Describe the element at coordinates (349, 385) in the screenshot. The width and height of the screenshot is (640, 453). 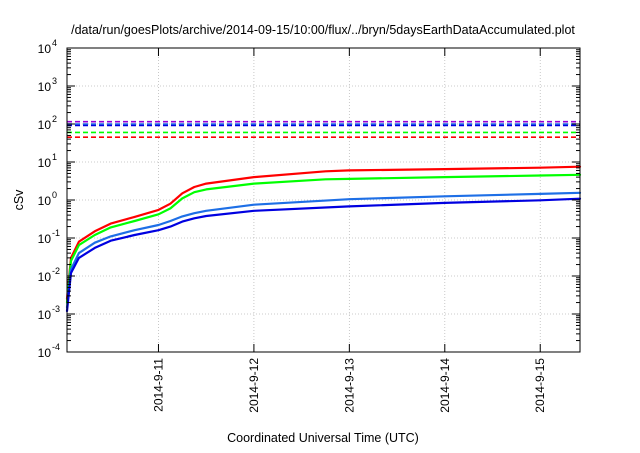
I see `x-tick-label: 2014-9-13` at that location.